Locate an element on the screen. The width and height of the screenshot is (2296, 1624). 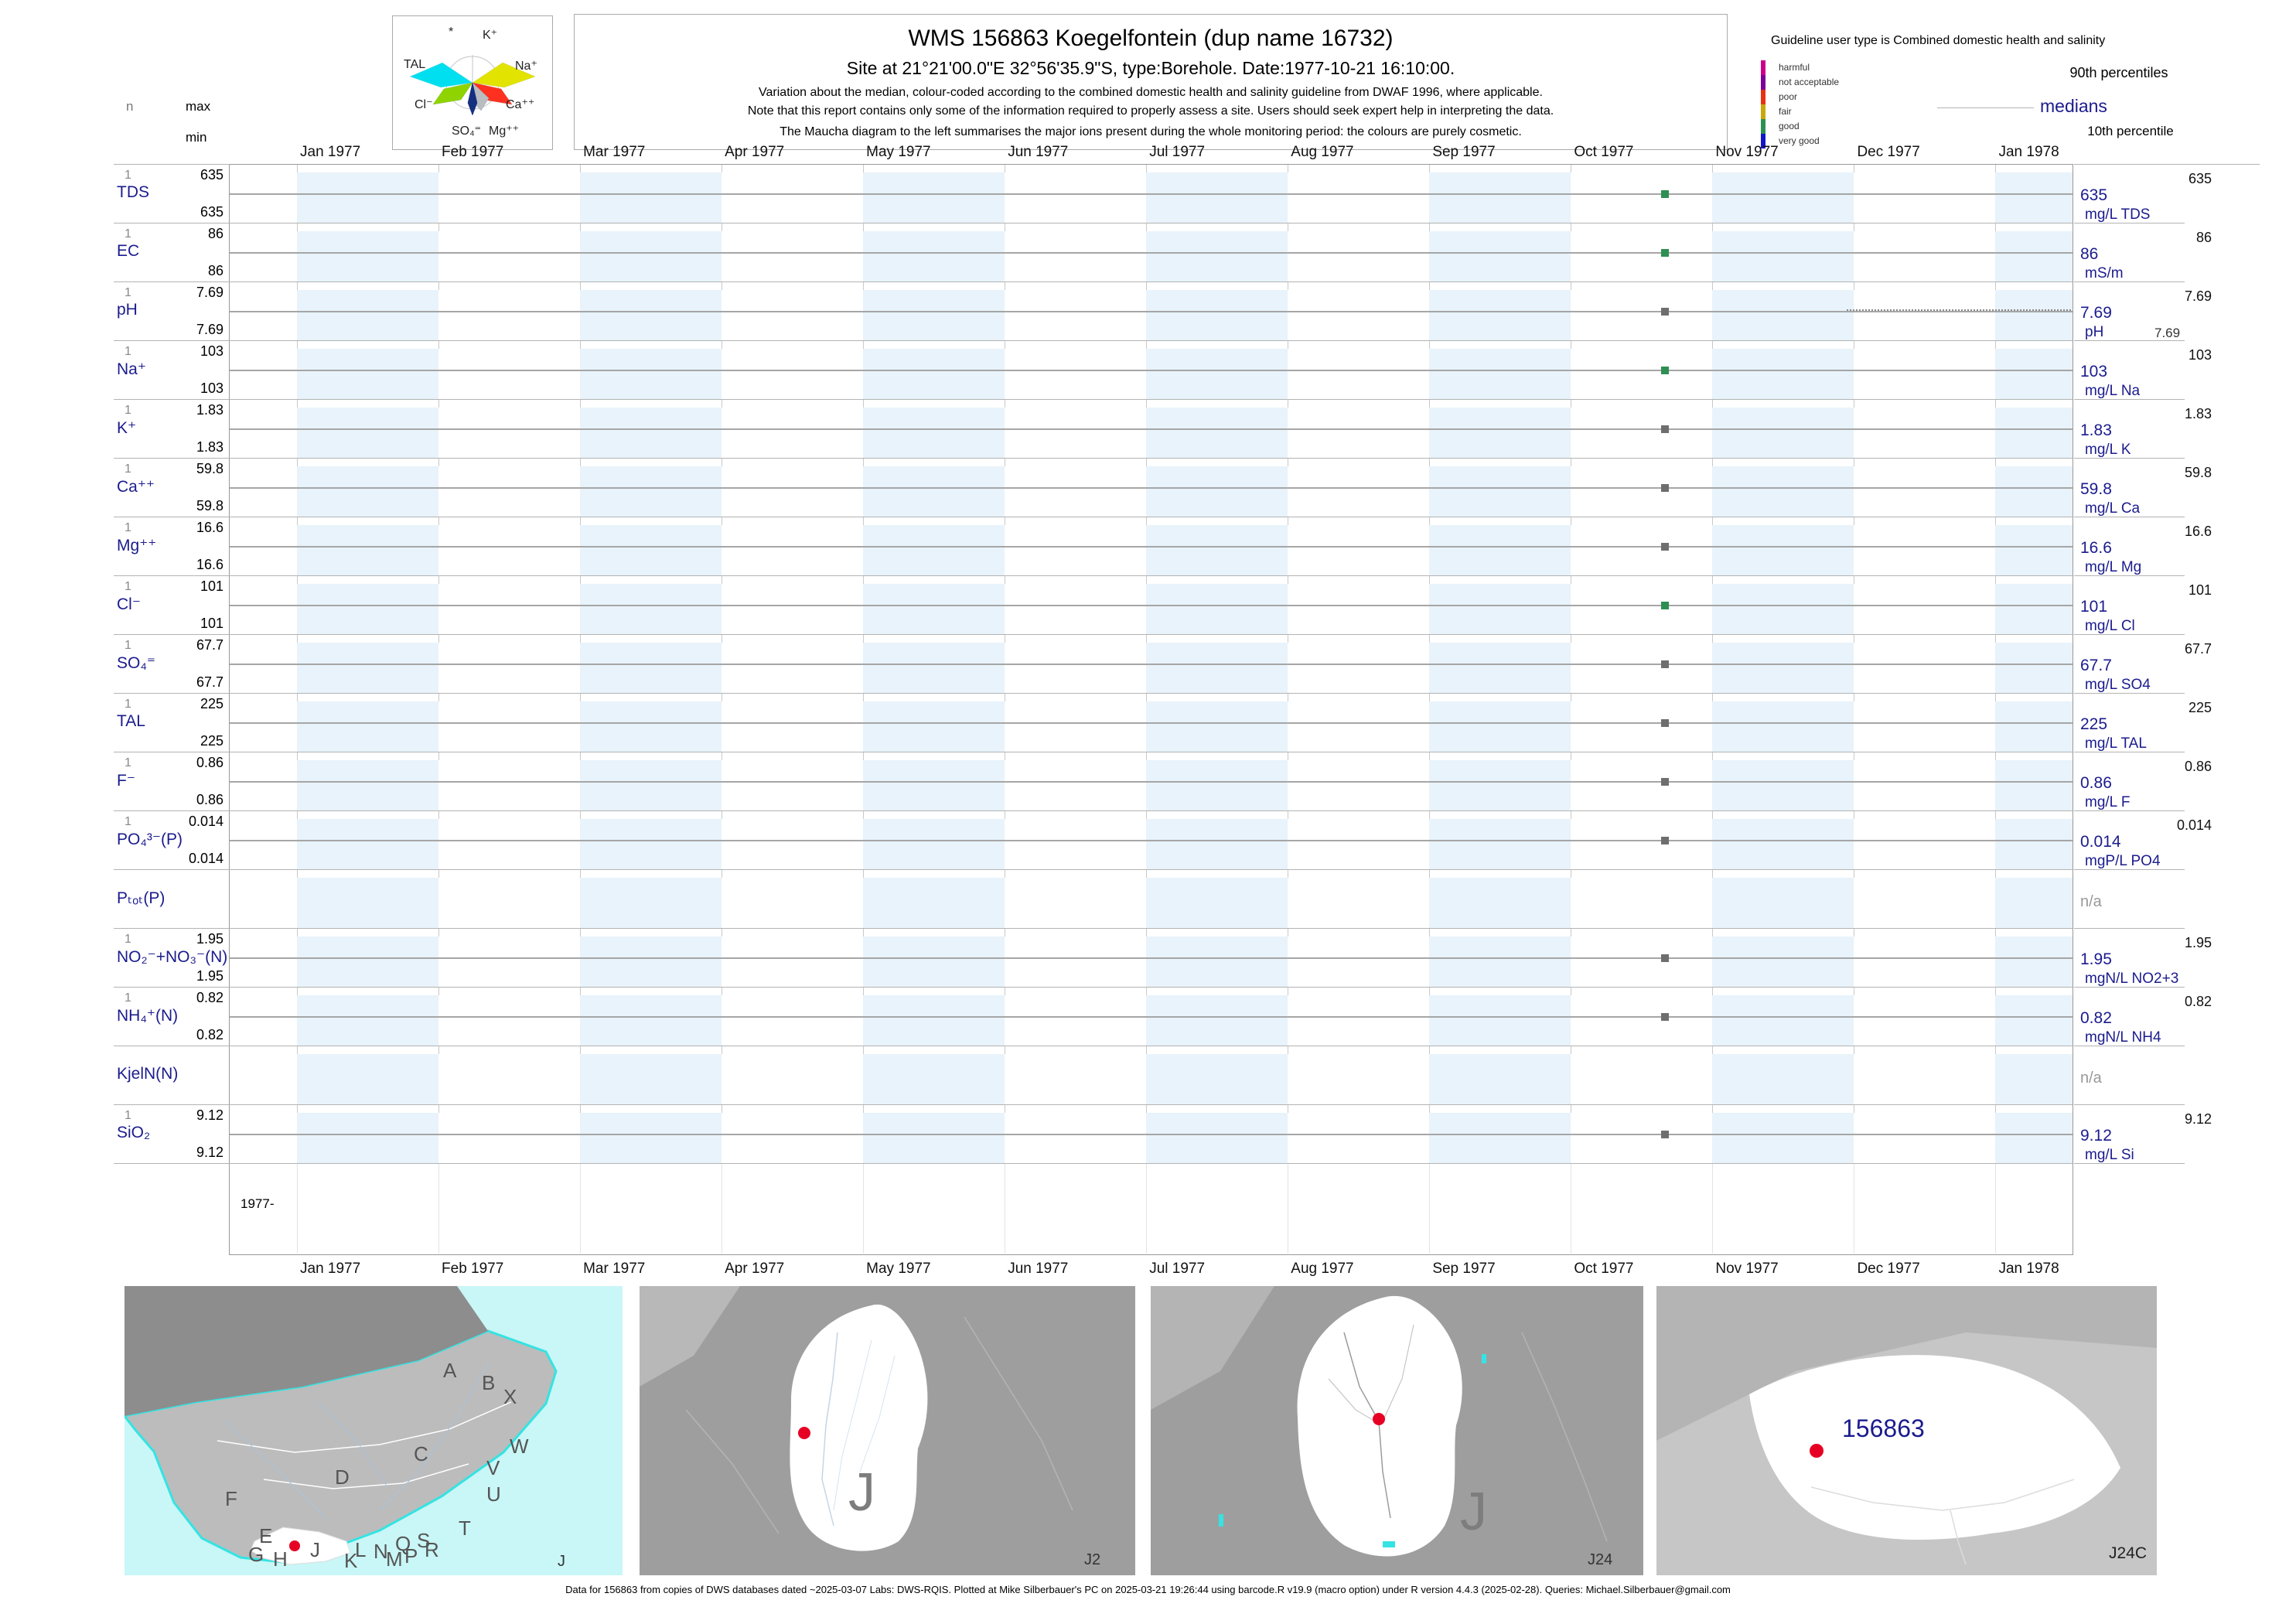
unit-label: mg/L Cl is located at coordinates (2110, 626).